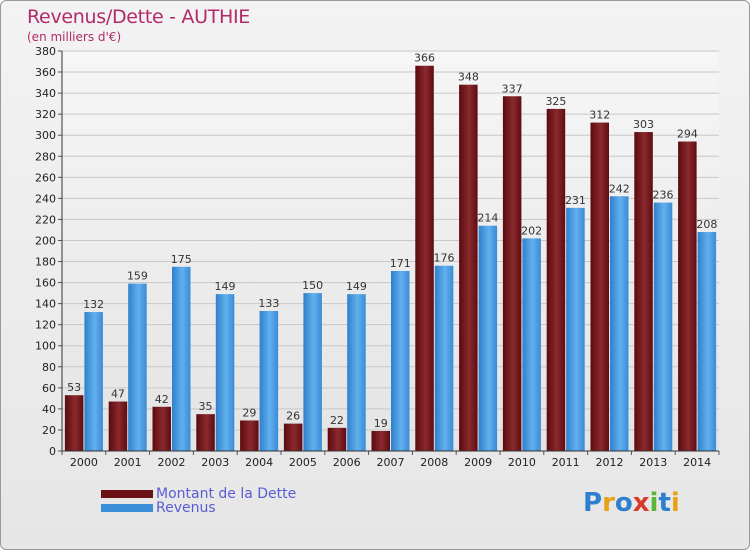 This screenshot has width=750, height=550. What do you see at coordinates (663, 195) in the screenshot?
I see `revenue-data-label: 236` at bounding box center [663, 195].